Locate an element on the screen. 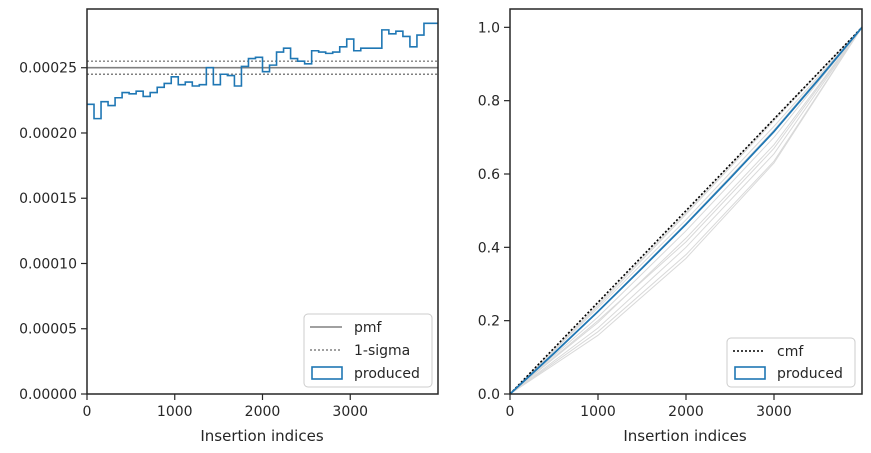  right-y-tick-label: 0.2 is located at coordinates (489, 322).